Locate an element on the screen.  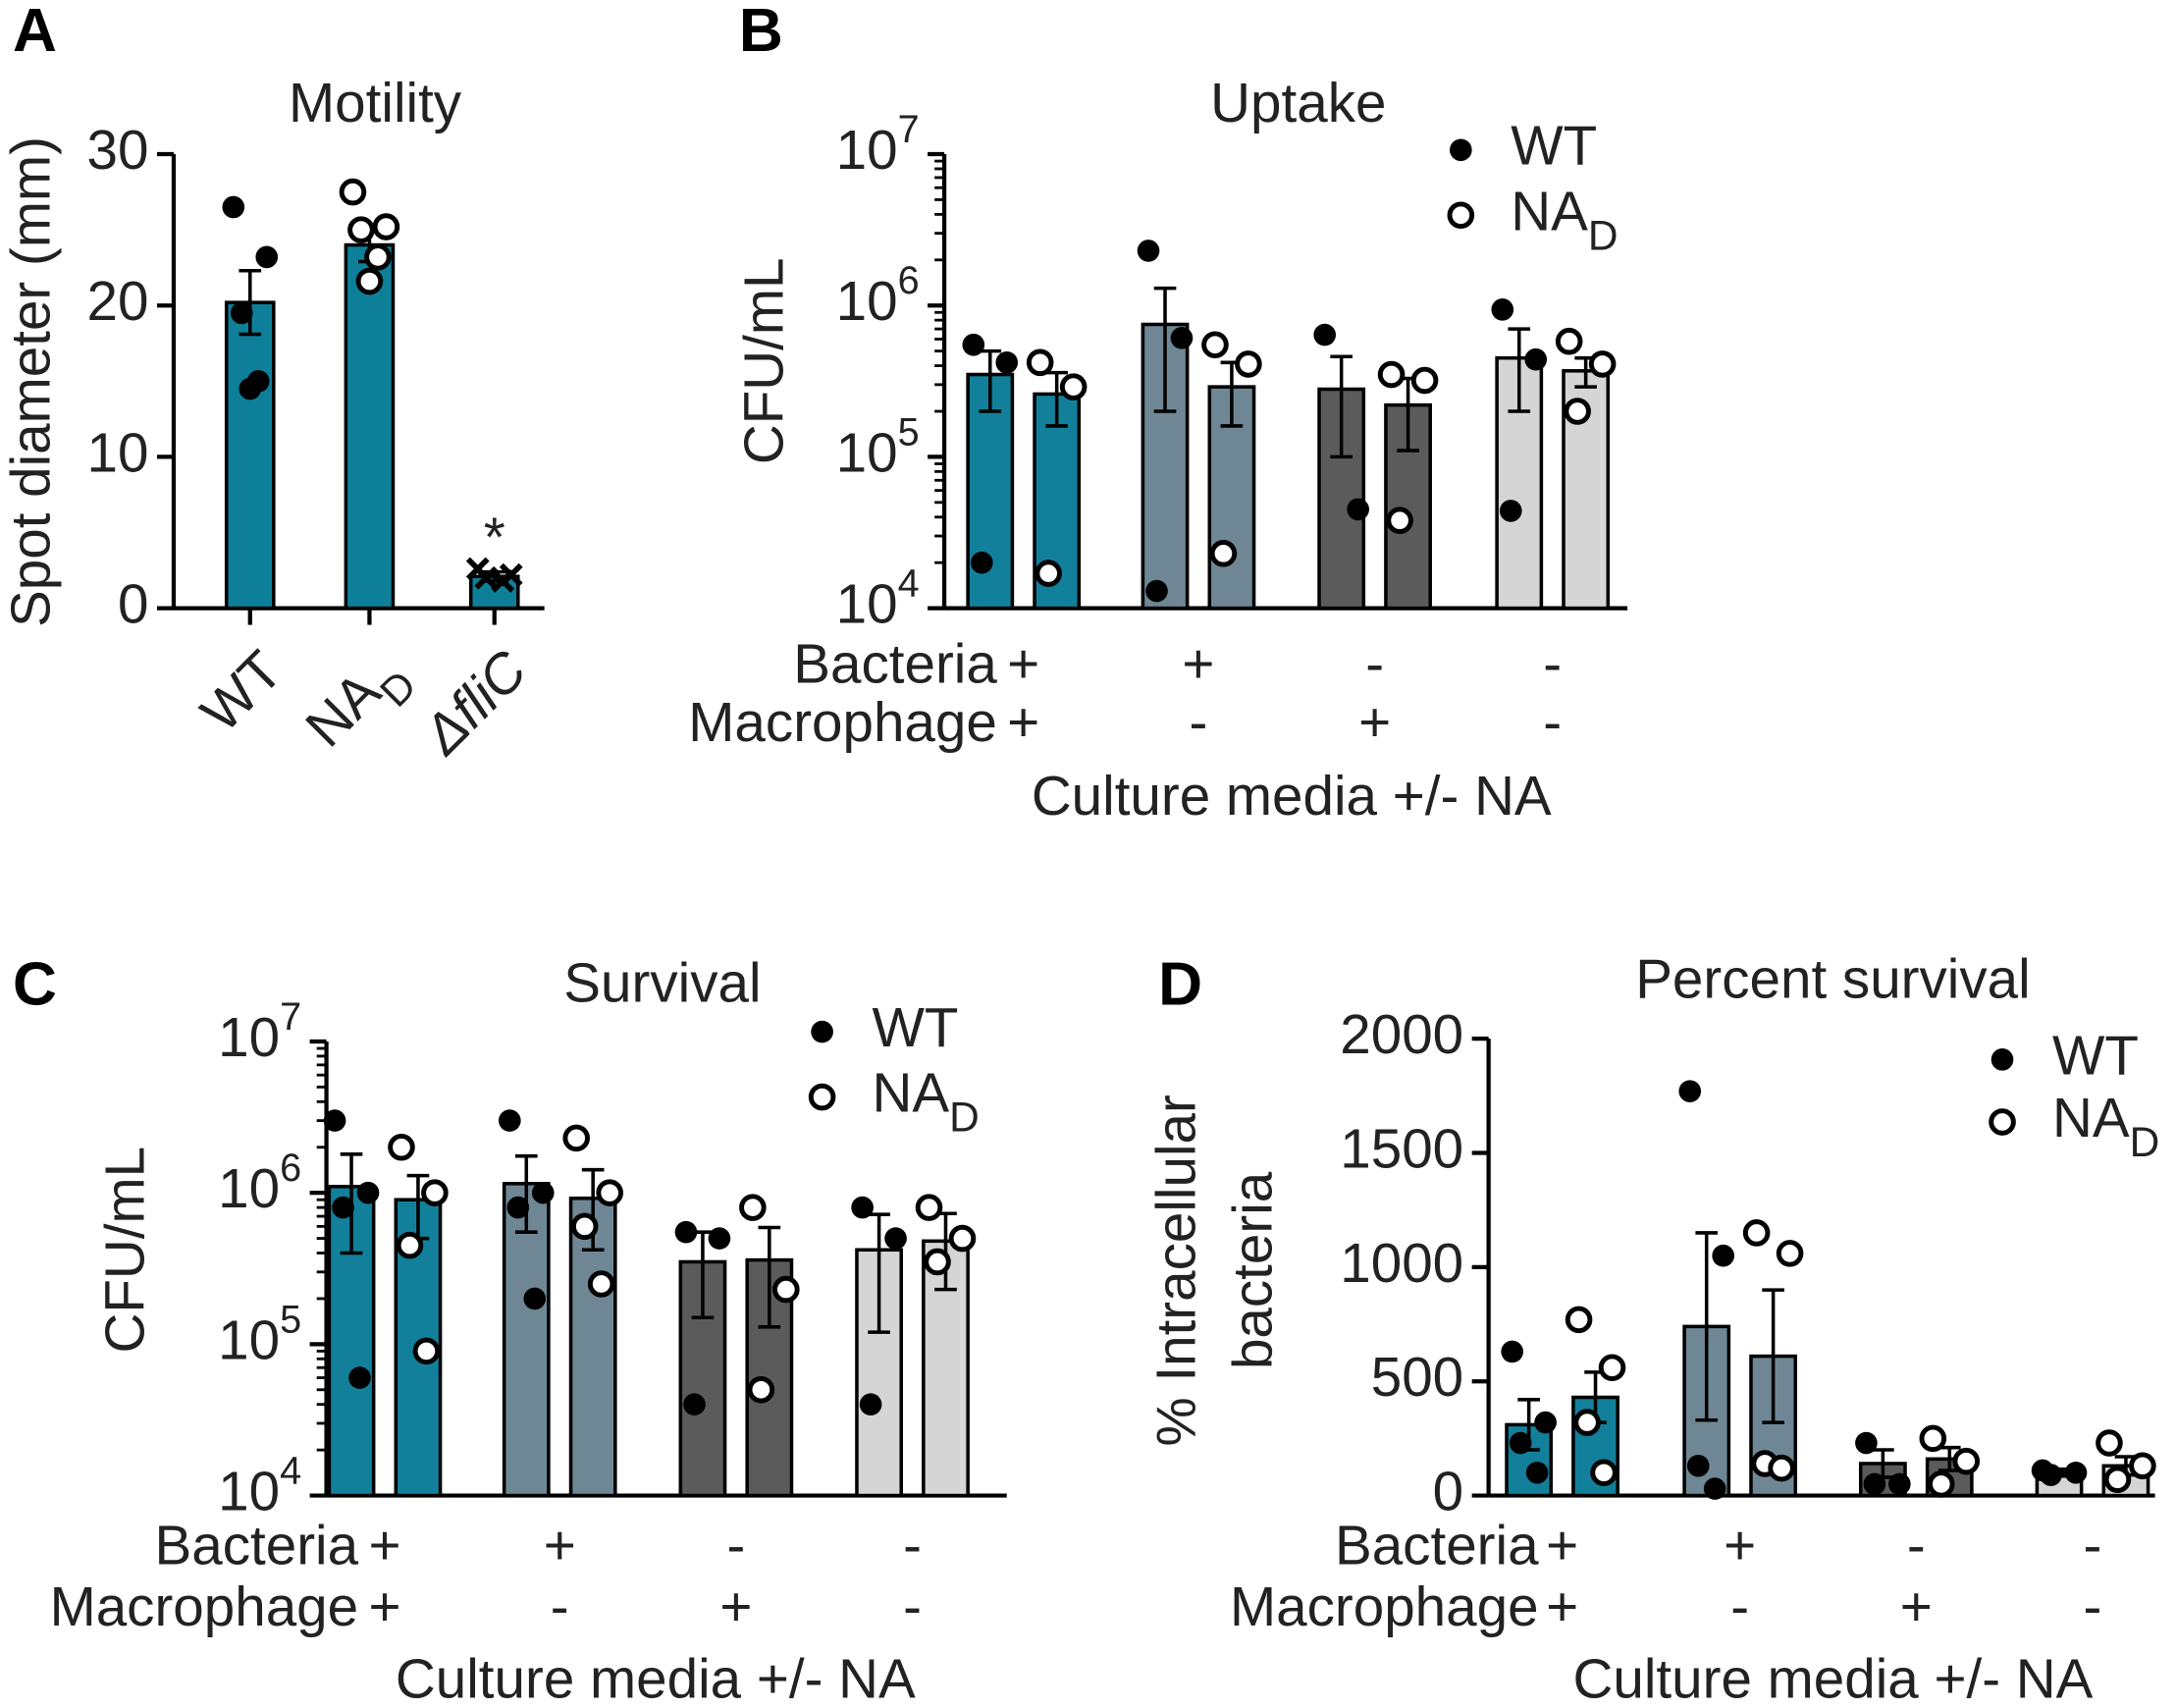
y-tick-label: 30 is located at coordinates (118, 150).